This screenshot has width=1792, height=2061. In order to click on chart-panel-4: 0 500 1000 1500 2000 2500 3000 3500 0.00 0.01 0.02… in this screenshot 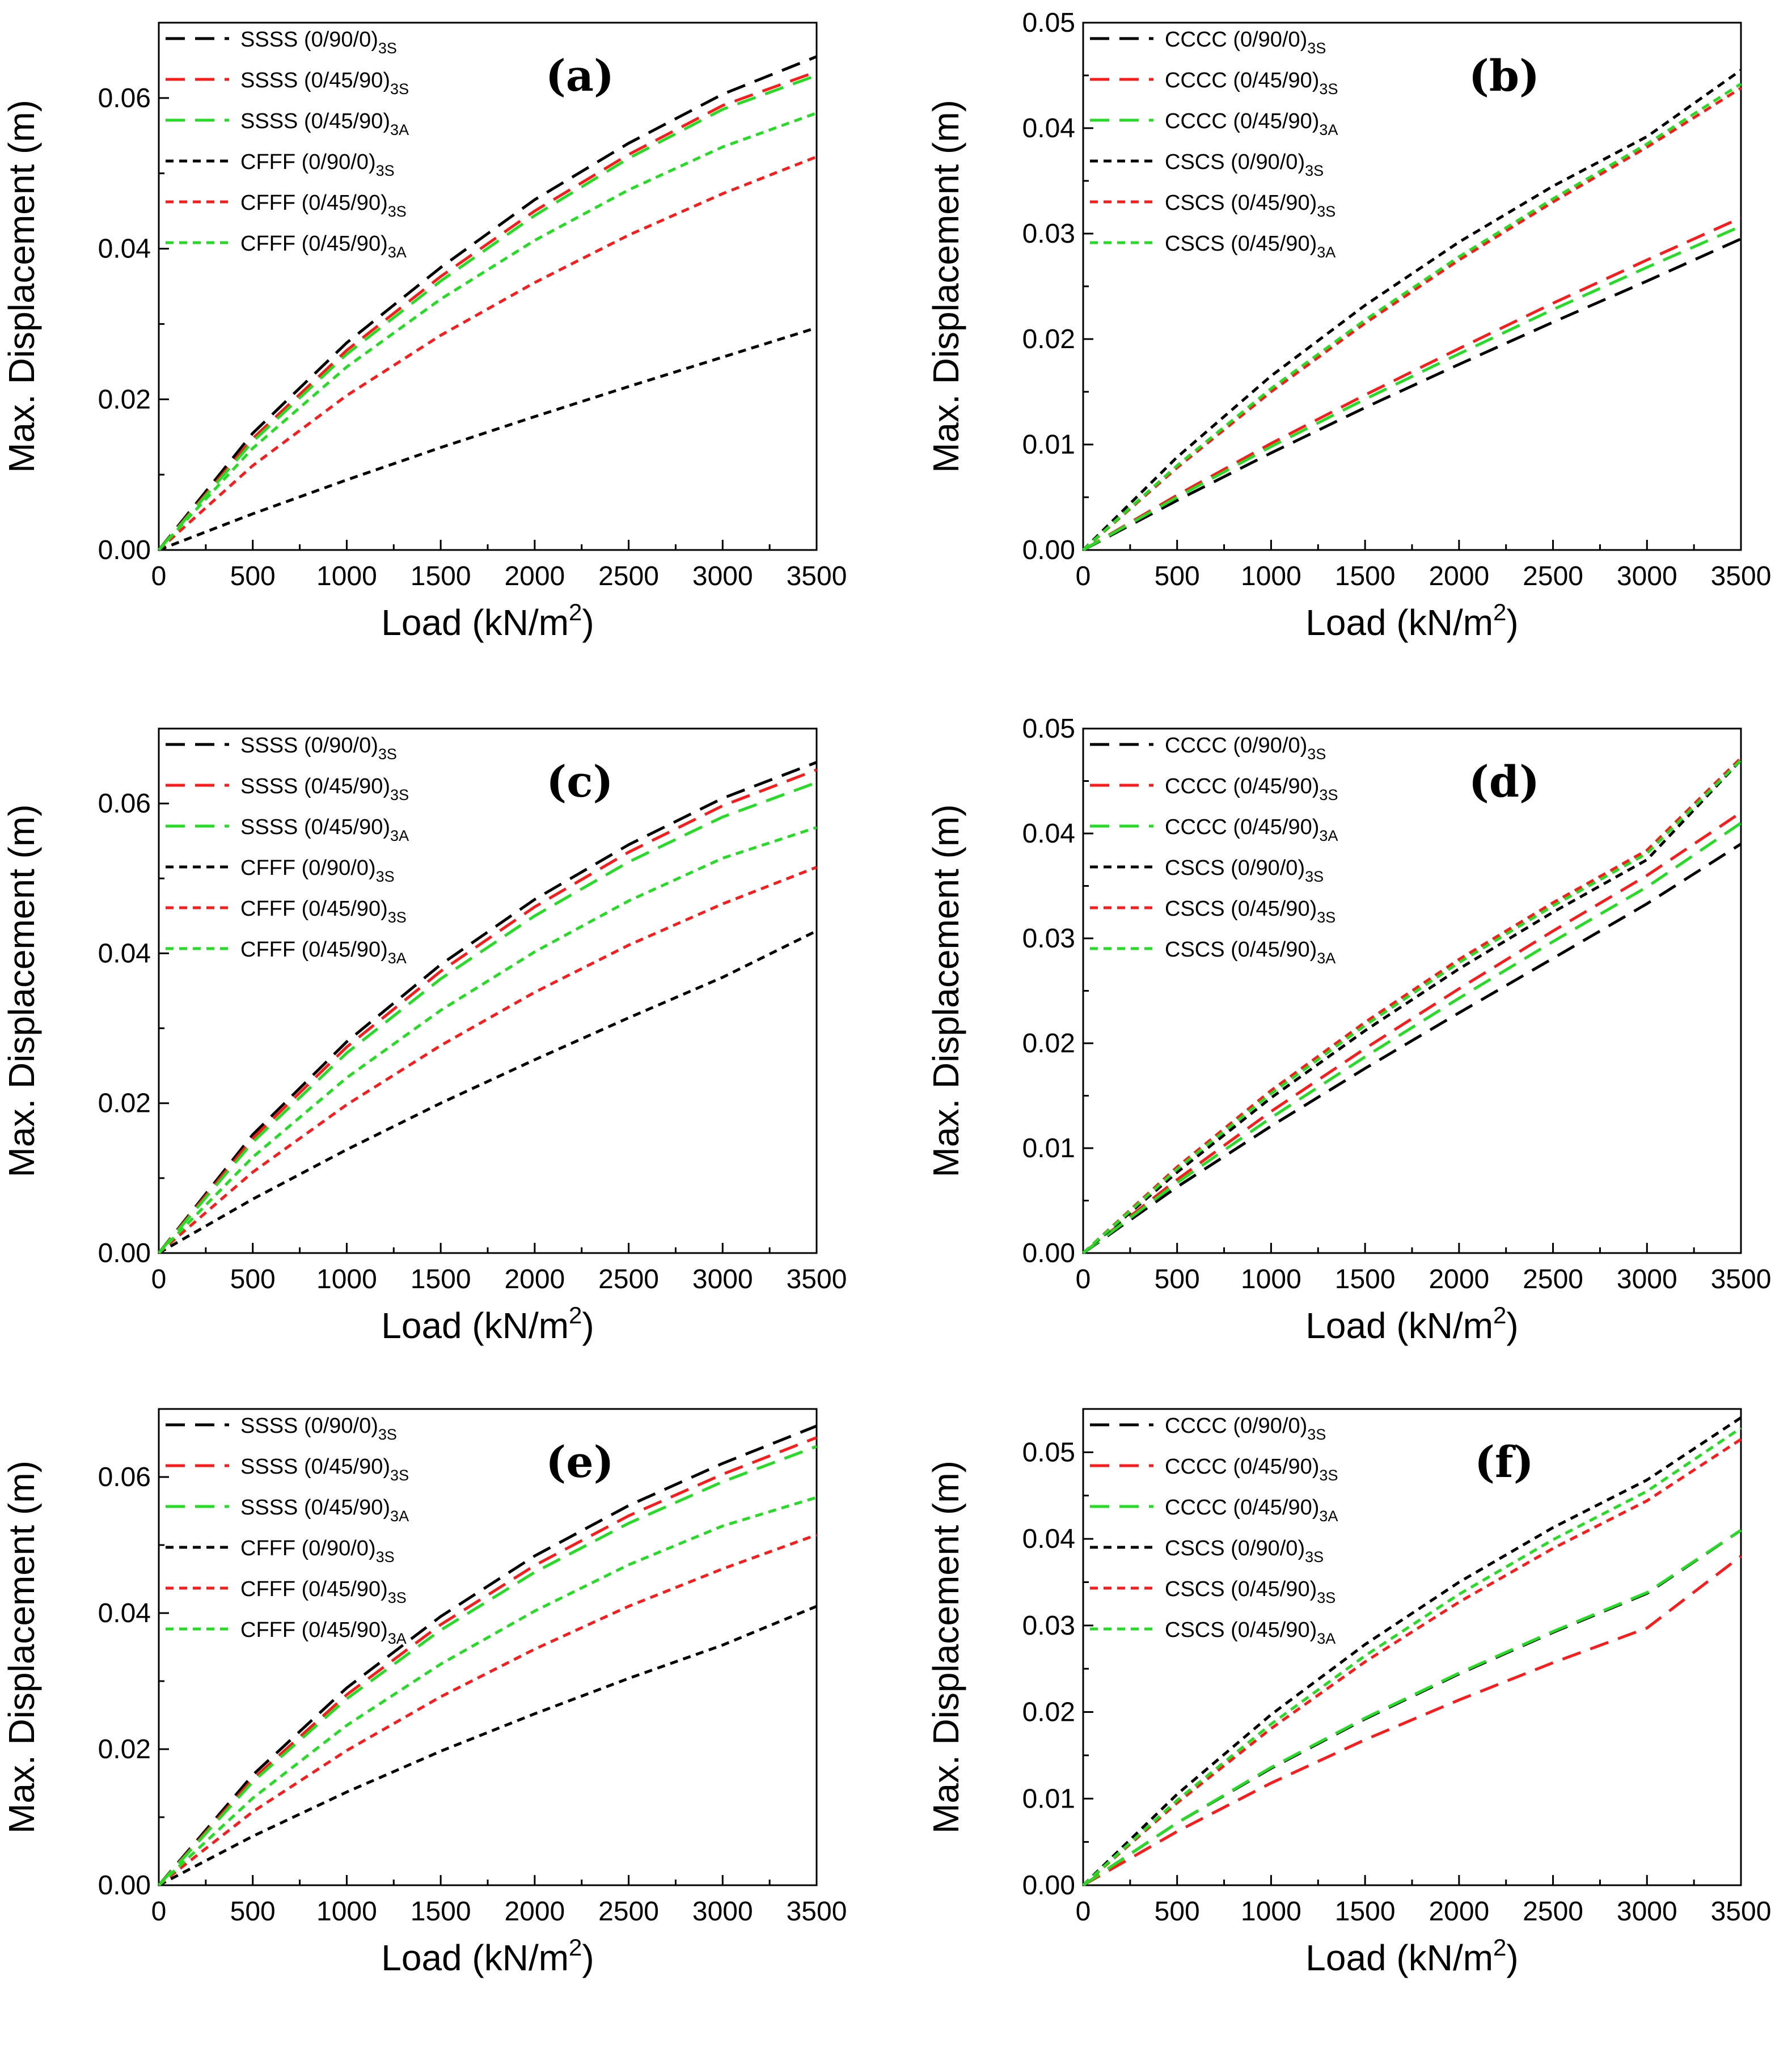, I will do `click(1348, 1030)`.